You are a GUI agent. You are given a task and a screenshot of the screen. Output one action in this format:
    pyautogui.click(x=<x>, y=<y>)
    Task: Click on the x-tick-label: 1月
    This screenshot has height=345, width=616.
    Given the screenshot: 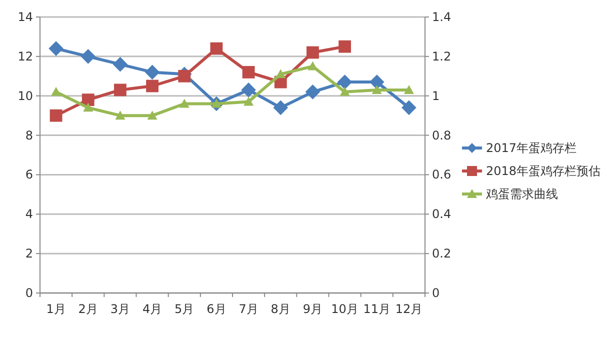 What is the action you would take?
    pyautogui.click(x=56, y=309)
    